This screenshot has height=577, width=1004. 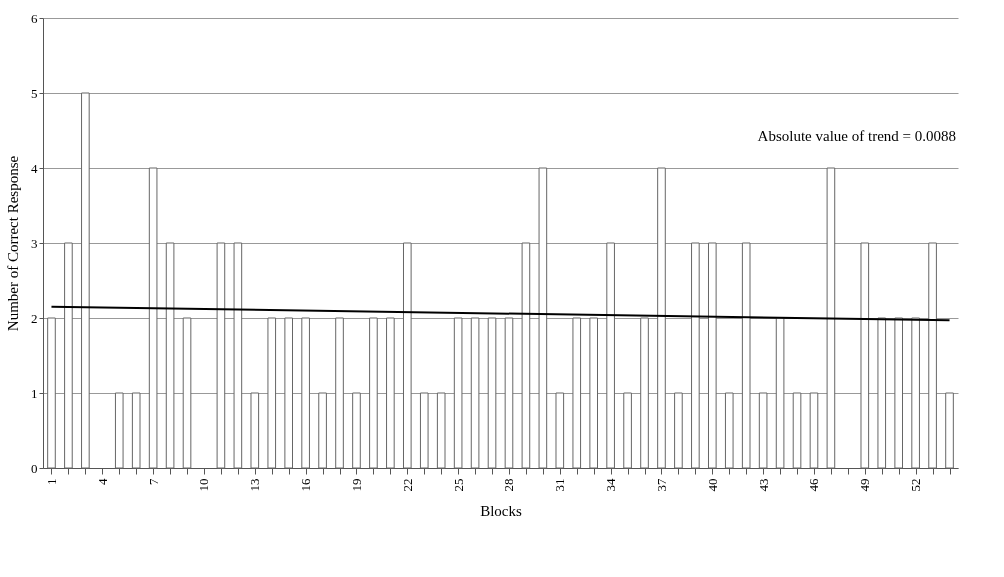 I want to click on x-tick-label: 28, so click(x=509, y=485).